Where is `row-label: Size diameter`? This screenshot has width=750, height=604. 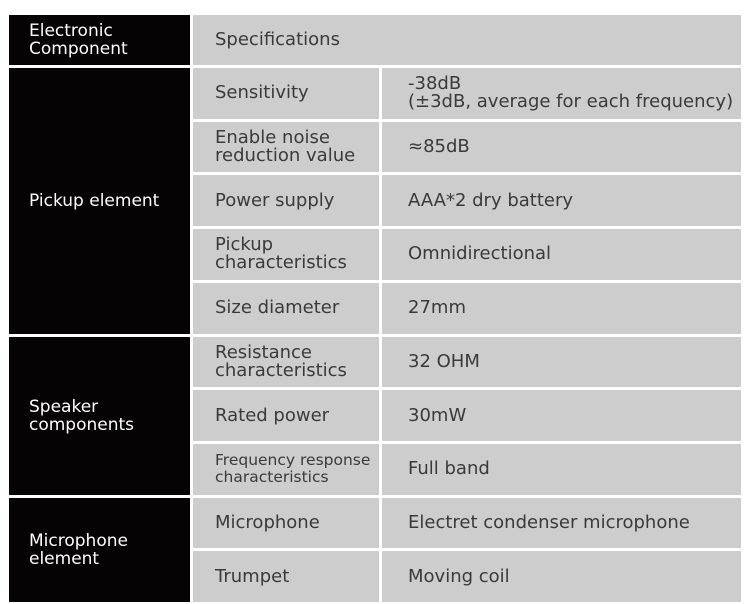
row-label: Size diameter is located at coordinates (286, 308).